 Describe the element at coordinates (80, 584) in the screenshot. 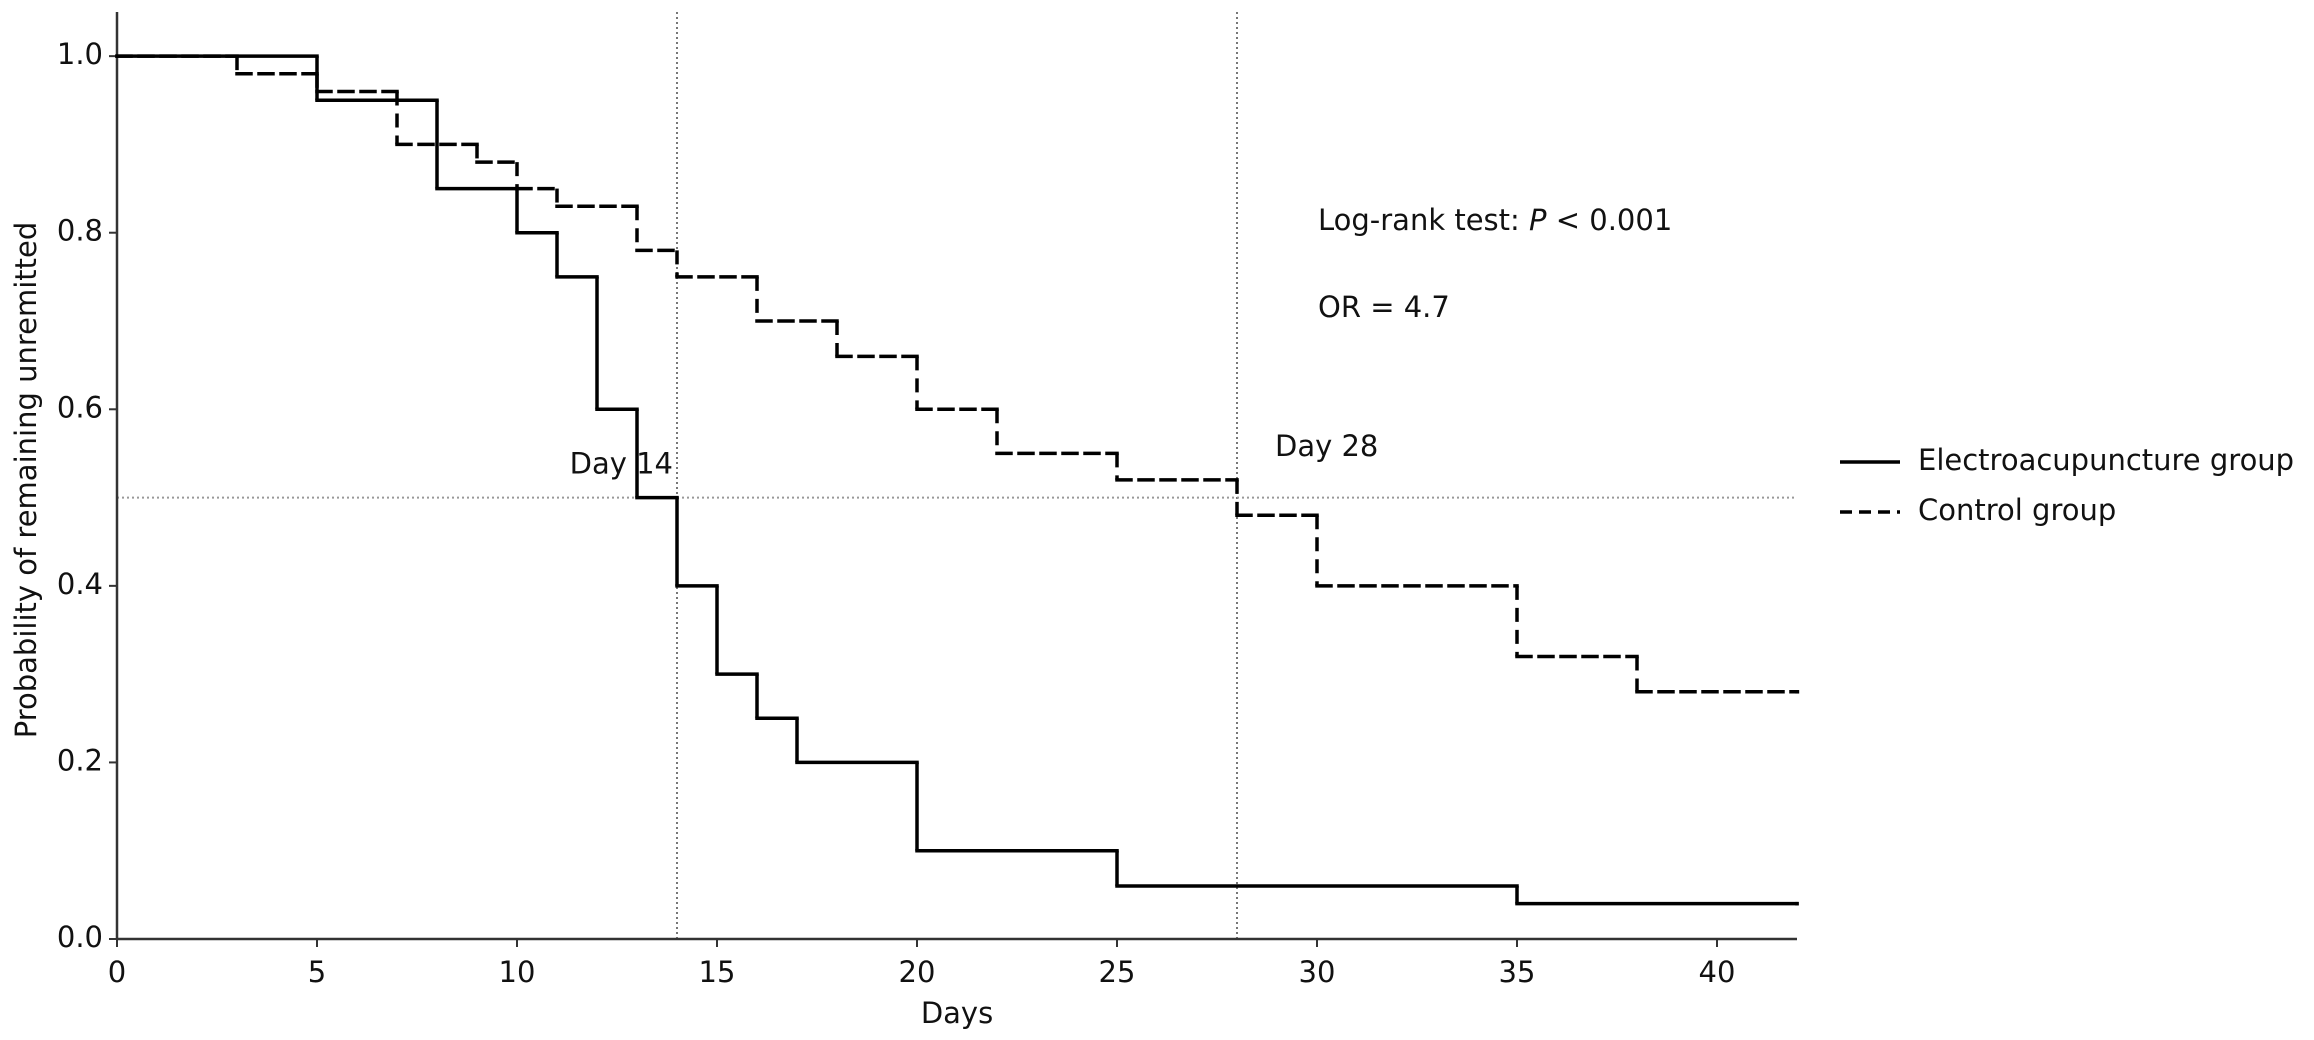

I see `y-tick-label: 0.4` at that location.